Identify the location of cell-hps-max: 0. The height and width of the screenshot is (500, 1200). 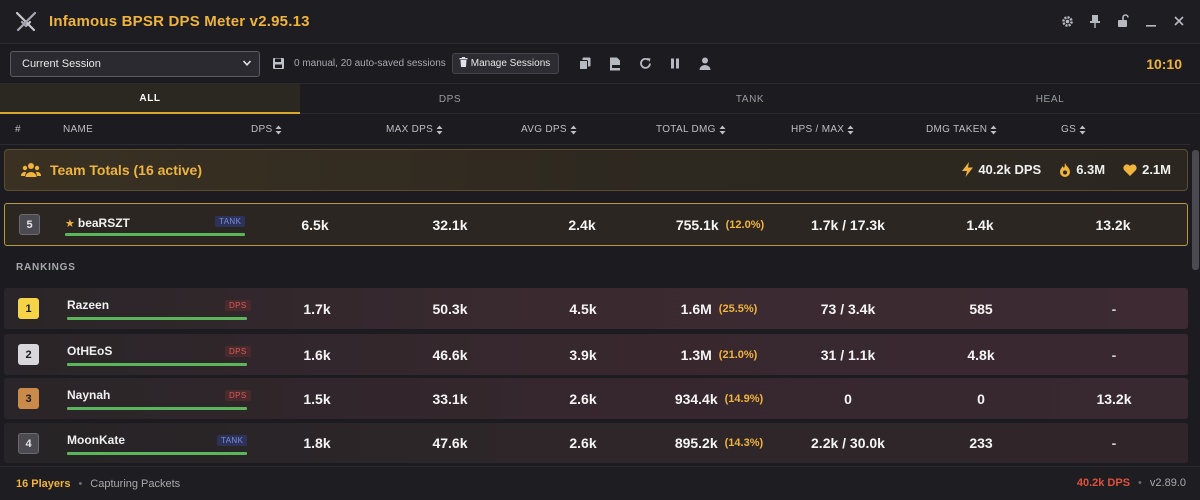
(848, 398).